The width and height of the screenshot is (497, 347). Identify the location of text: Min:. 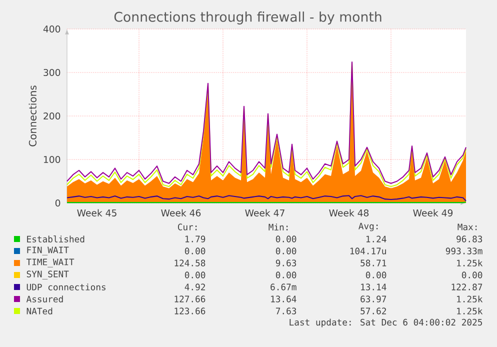
(278, 227).